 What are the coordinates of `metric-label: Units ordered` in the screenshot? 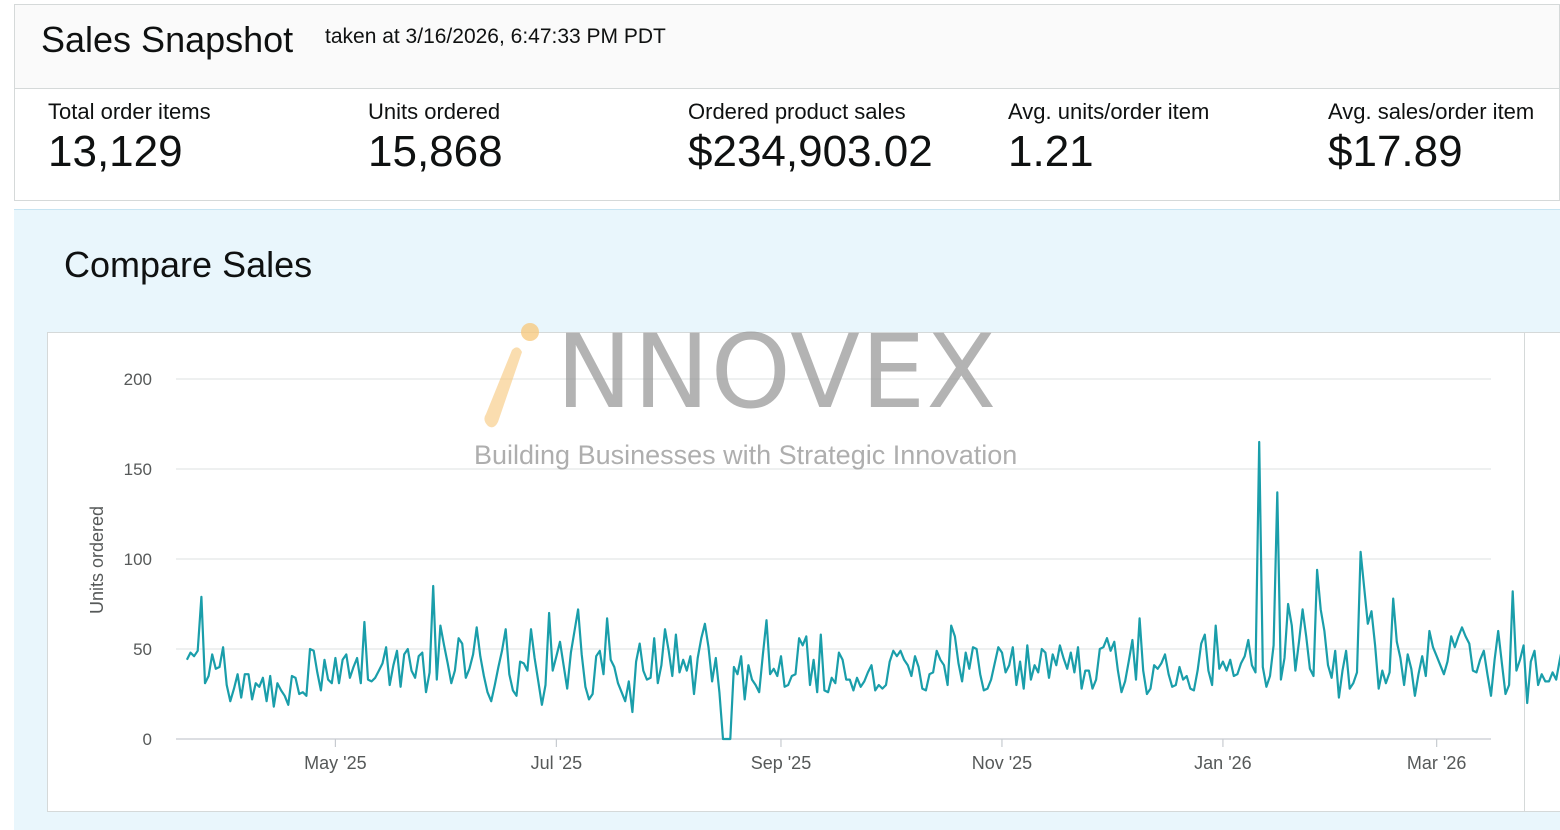 It's located at (434, 111).